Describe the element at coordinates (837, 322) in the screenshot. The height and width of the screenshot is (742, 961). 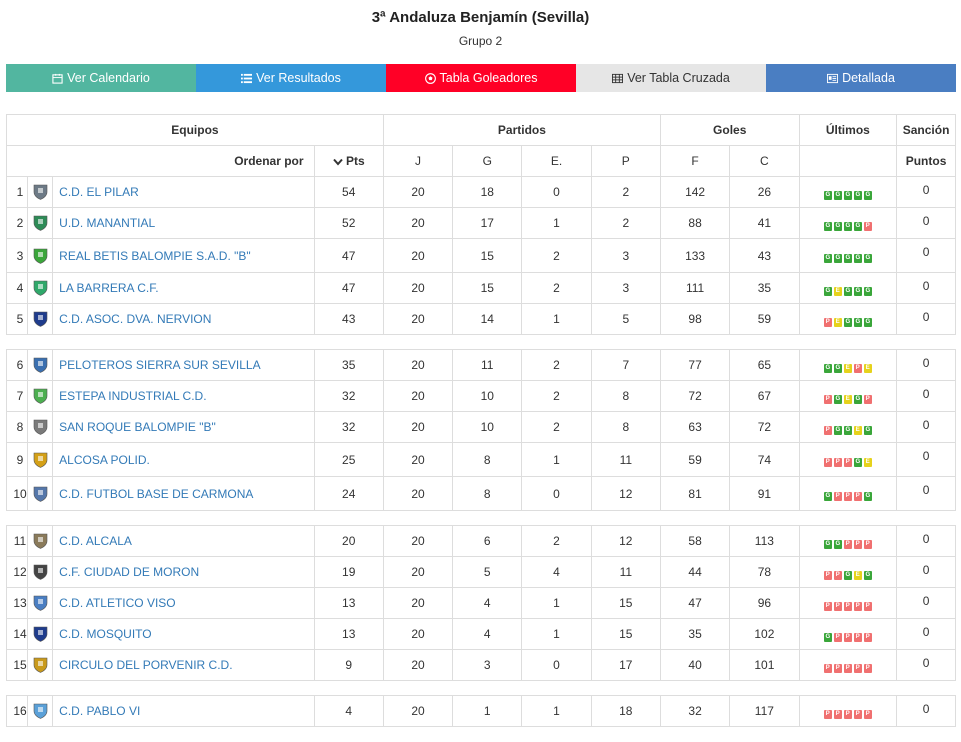
I see `result-badge: E` at that location.